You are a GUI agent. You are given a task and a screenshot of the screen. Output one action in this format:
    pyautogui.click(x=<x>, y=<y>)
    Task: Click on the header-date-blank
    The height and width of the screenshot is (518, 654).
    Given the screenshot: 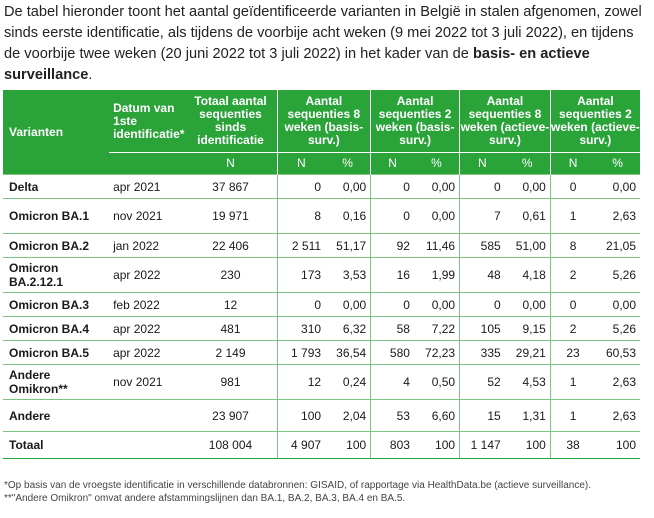 What is the action you would take?
    pyautogui.click(x=147, y=163)
    